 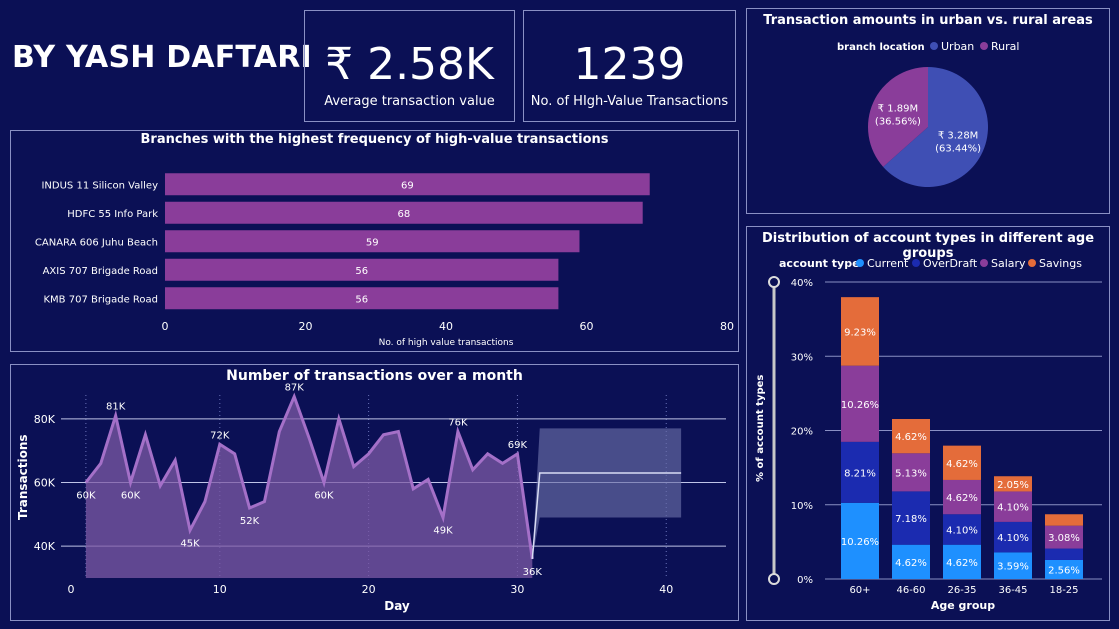 I want to click on x-axis-title: Day, so click(x=397, y=606).